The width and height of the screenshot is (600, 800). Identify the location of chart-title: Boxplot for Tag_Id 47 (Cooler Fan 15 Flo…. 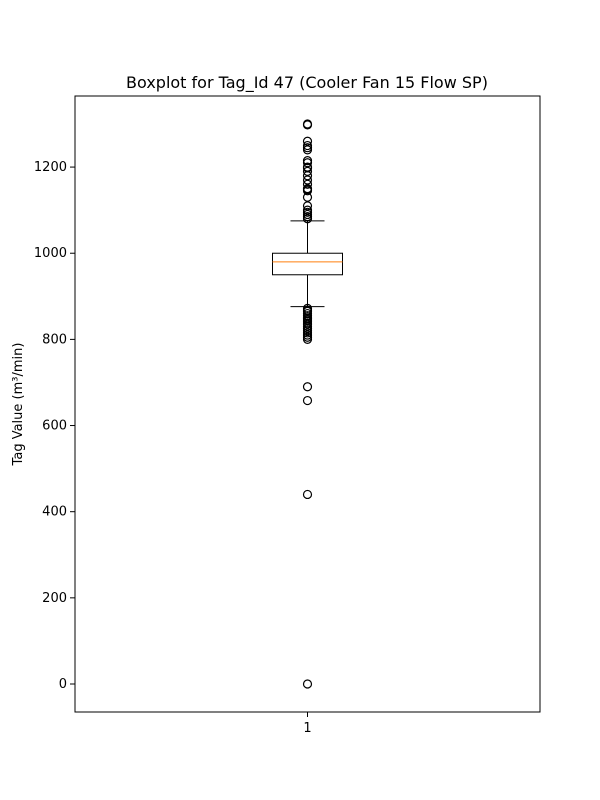
(307, 83).